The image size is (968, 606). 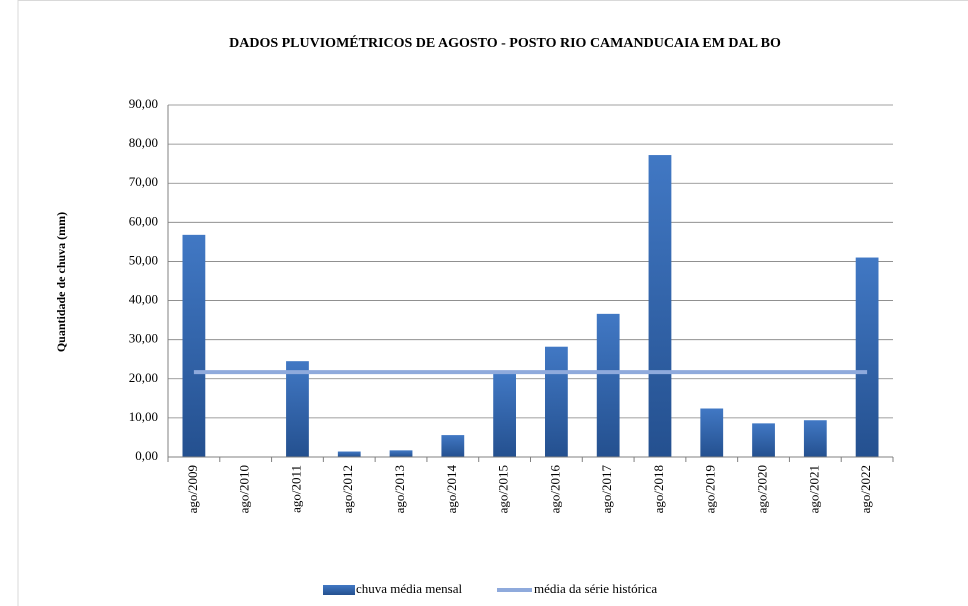 What do you see at coordinates (143, 338) in the screenshot?
I see `y-tick-label: 30,00` at bounding box center [143, 338].